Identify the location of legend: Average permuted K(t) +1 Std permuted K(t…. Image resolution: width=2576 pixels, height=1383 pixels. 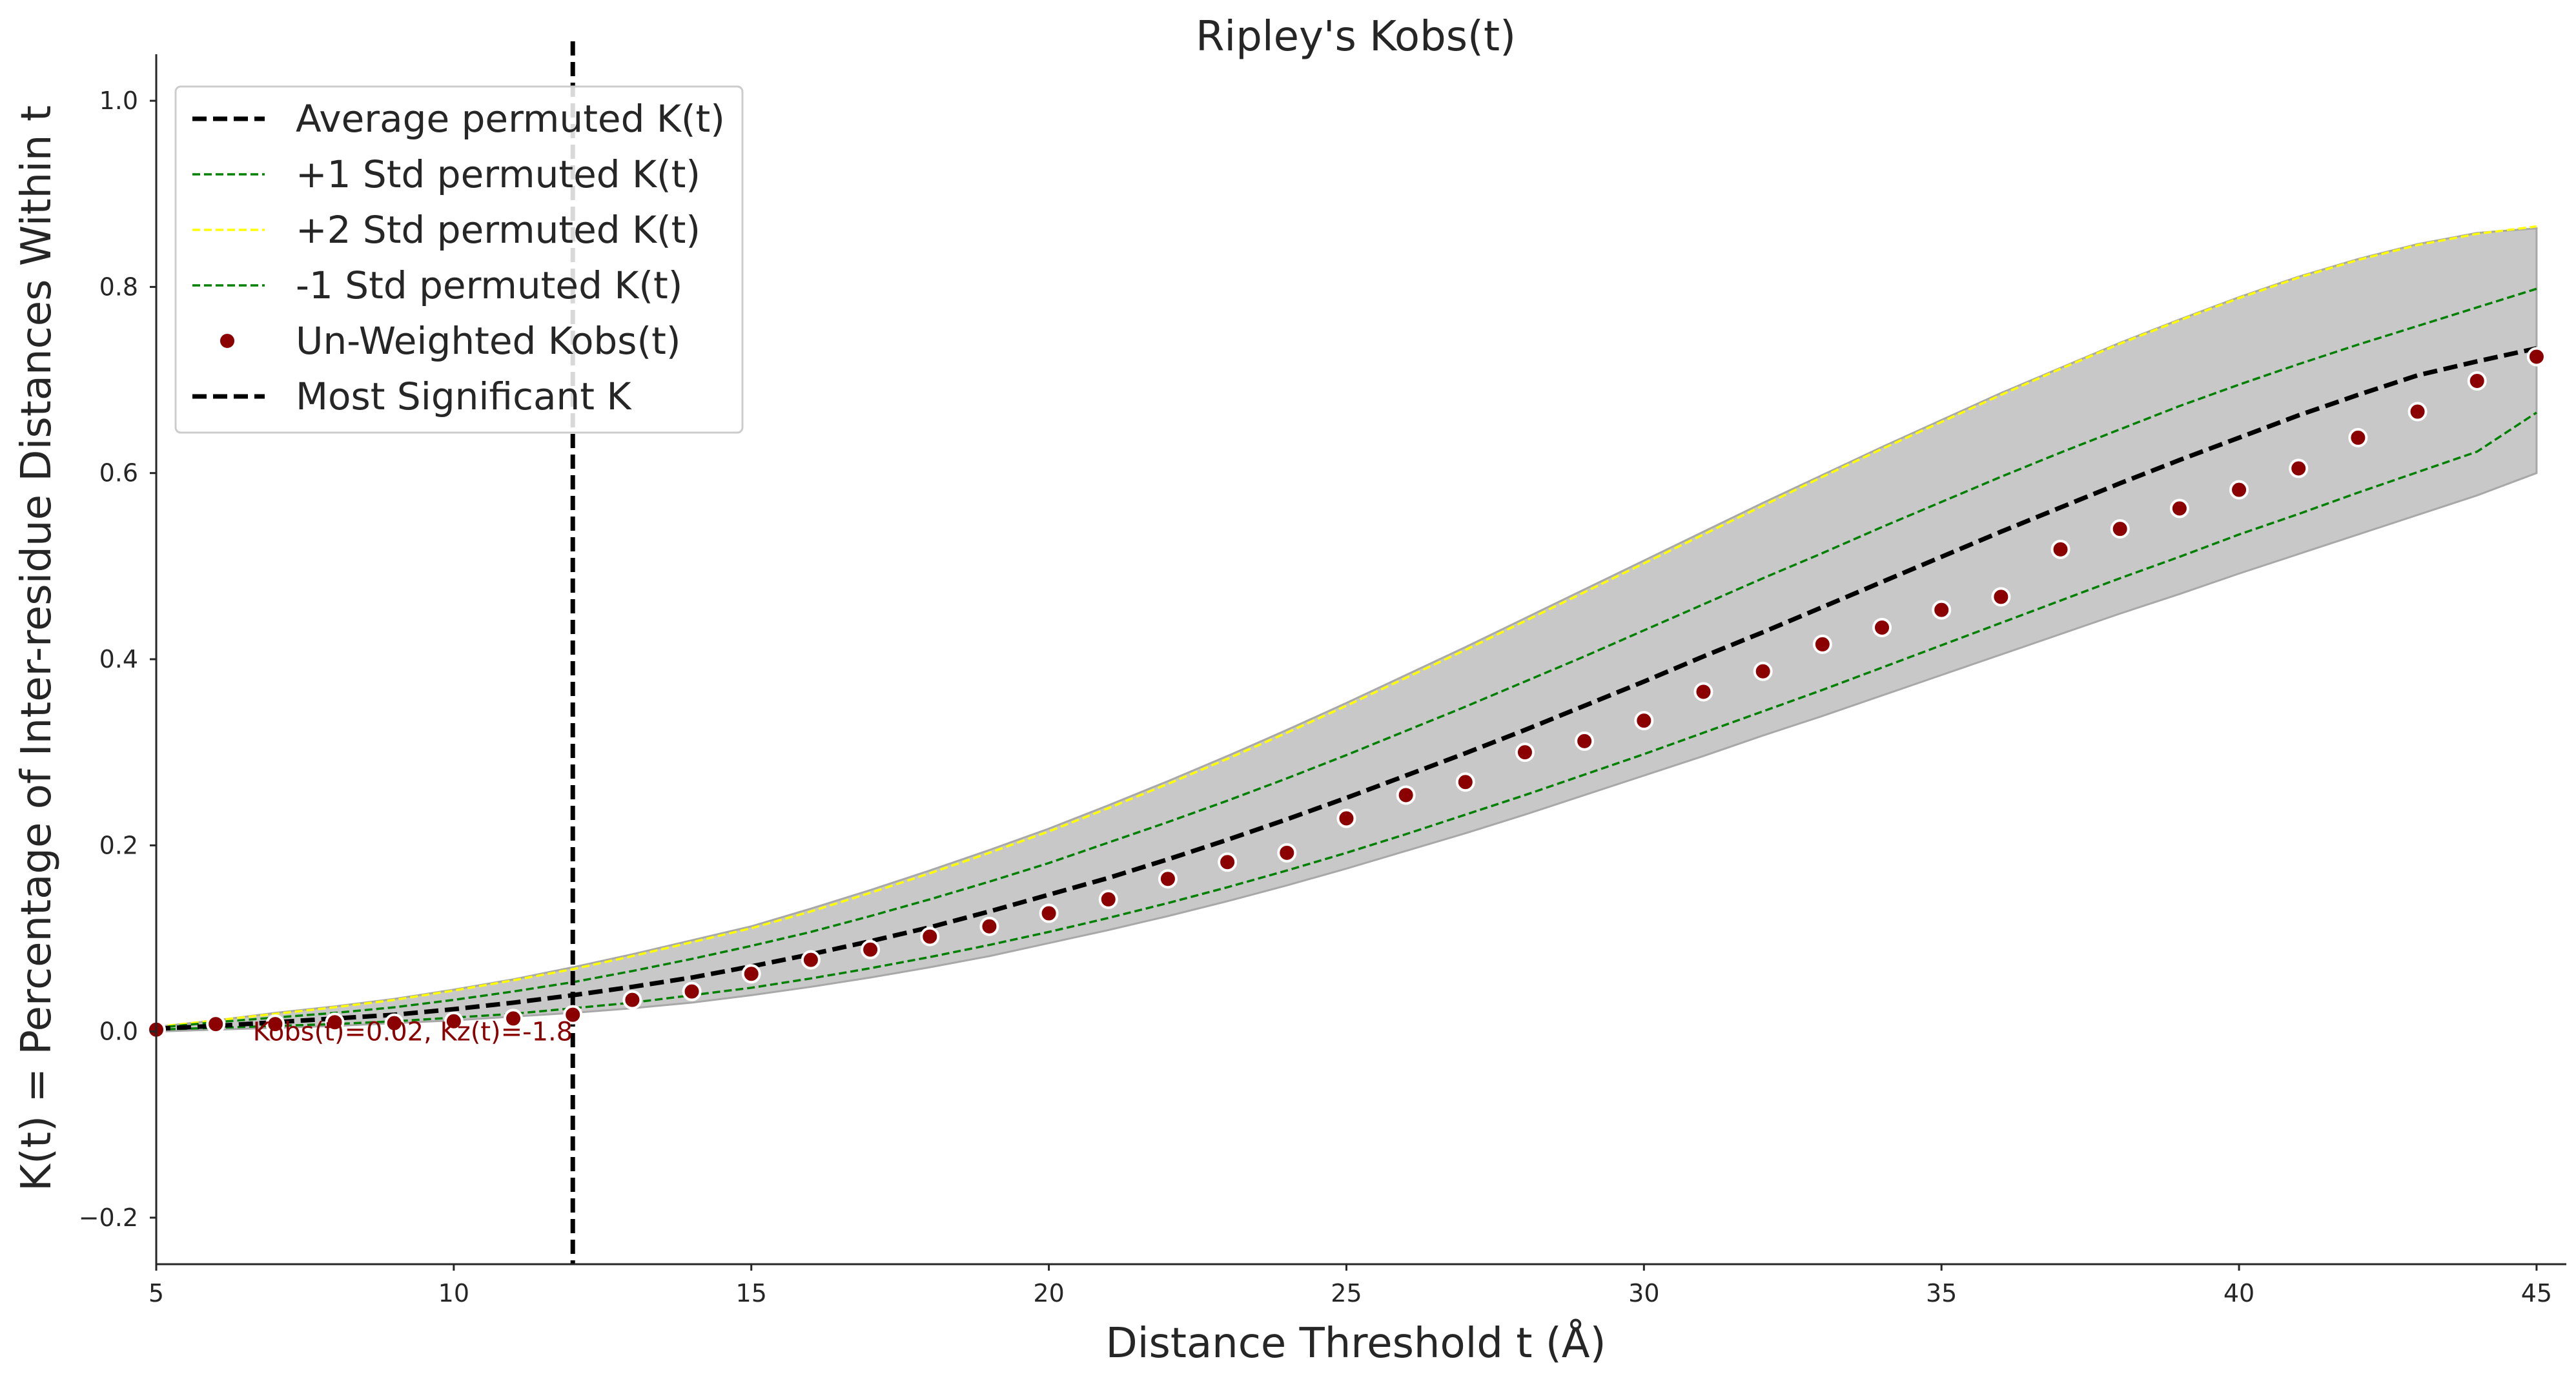
(459, 259).